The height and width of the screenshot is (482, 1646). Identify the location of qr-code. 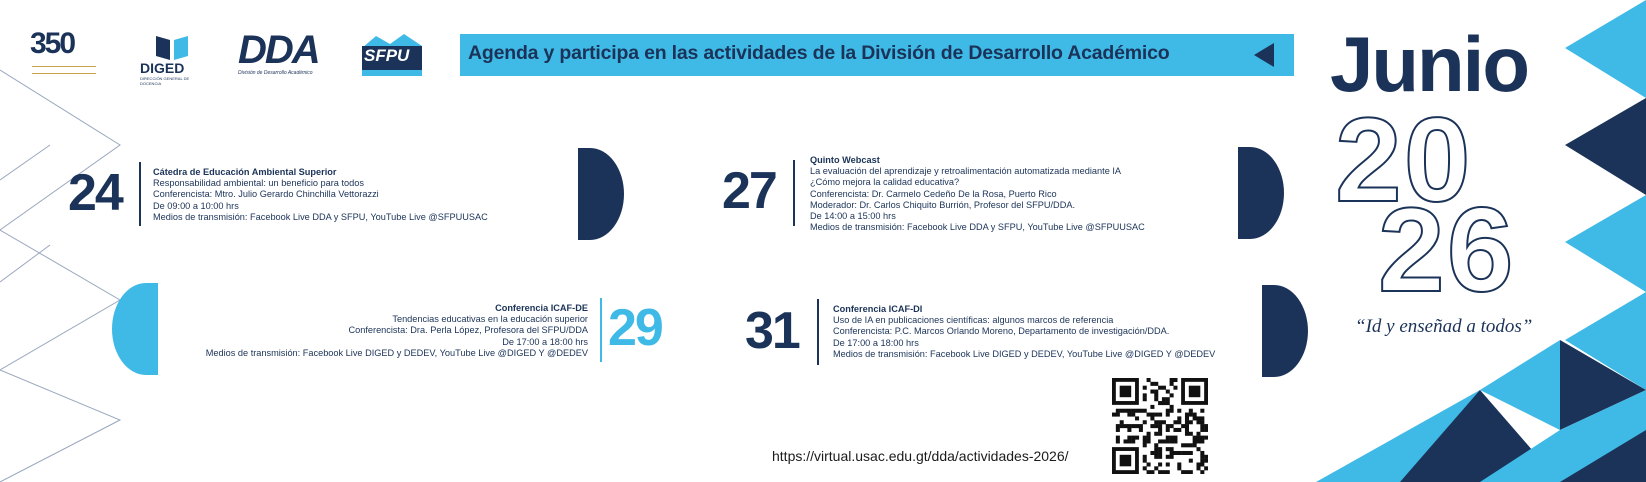
(1160, 426).